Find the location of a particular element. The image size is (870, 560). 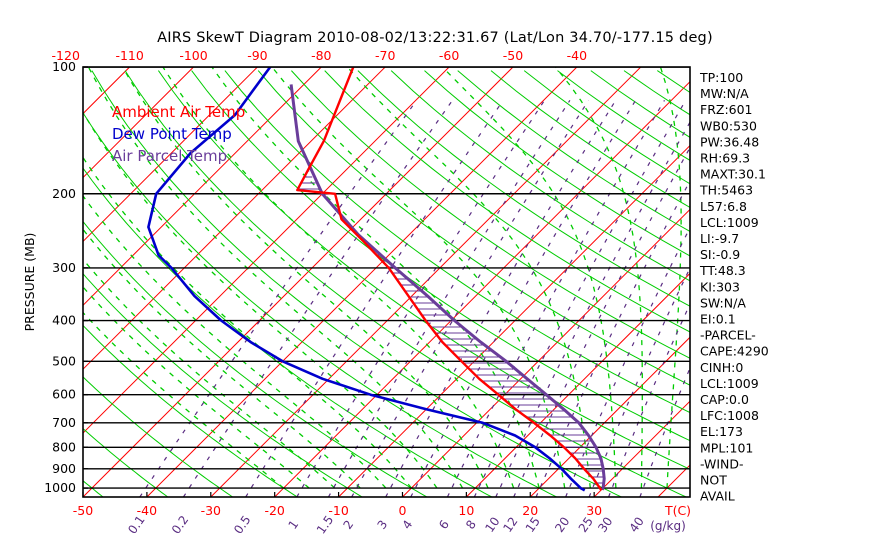

top-temp-tick-label: -50 is located at coordinates (513, 55).